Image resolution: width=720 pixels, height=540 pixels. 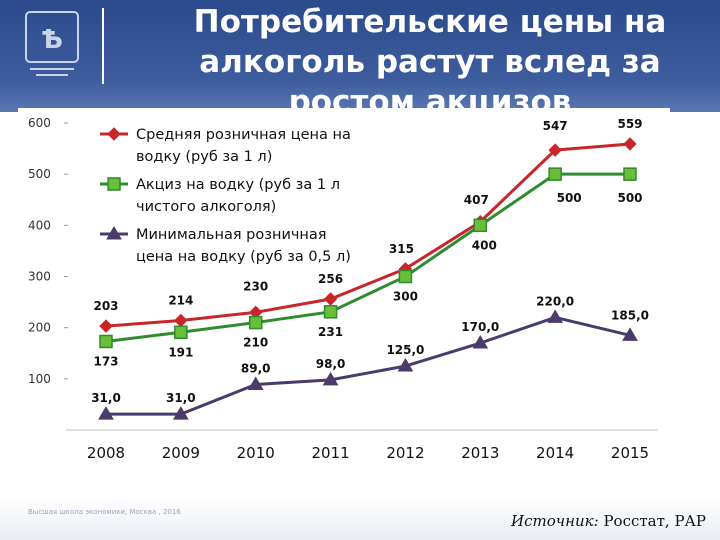 I want to click on legend-label: Средняя розничная цена на, so click(x=243, y=135).